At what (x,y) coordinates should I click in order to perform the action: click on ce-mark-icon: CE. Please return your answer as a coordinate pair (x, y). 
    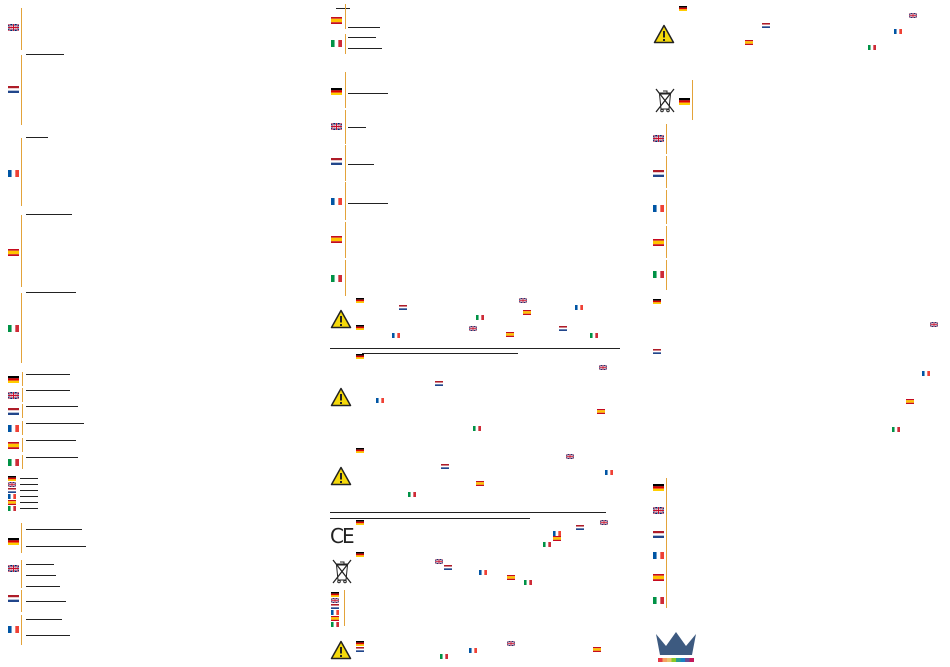
    Looking at the image, I should click on (342, 536).